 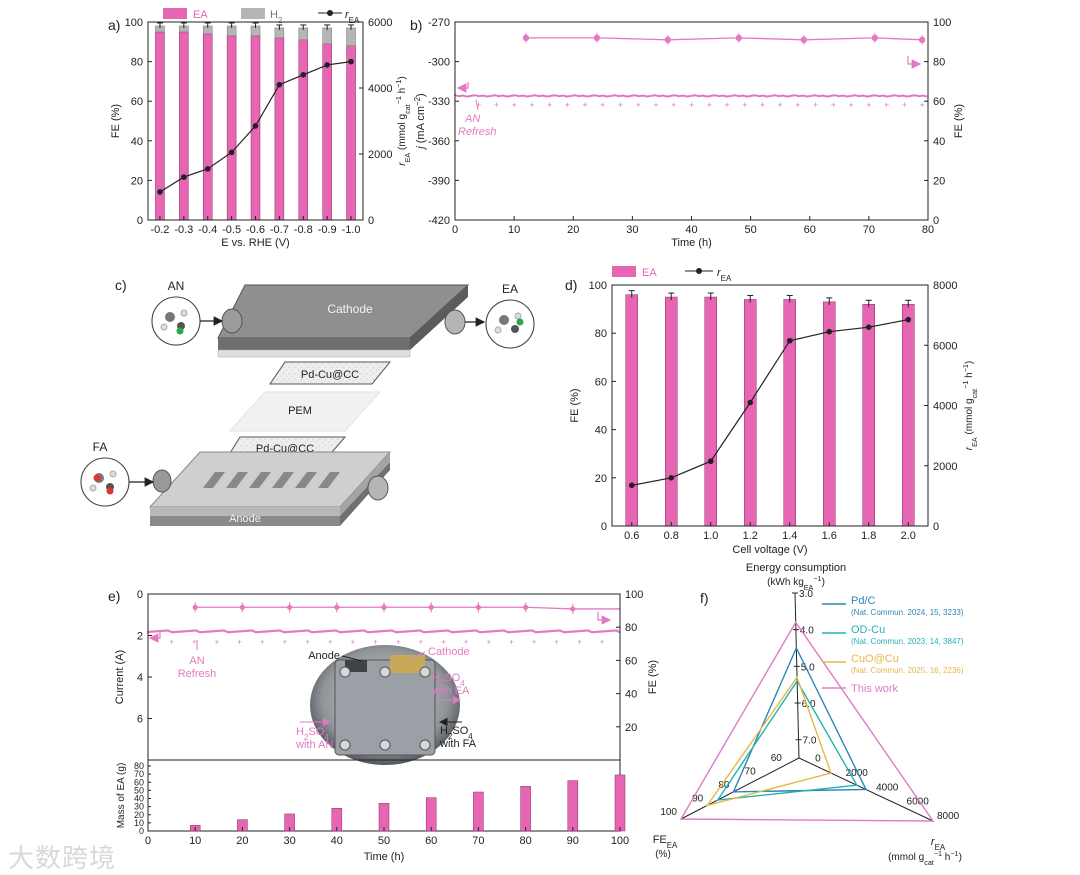 I want to click on molecule-ea-circle, so click(x=510, y=324).